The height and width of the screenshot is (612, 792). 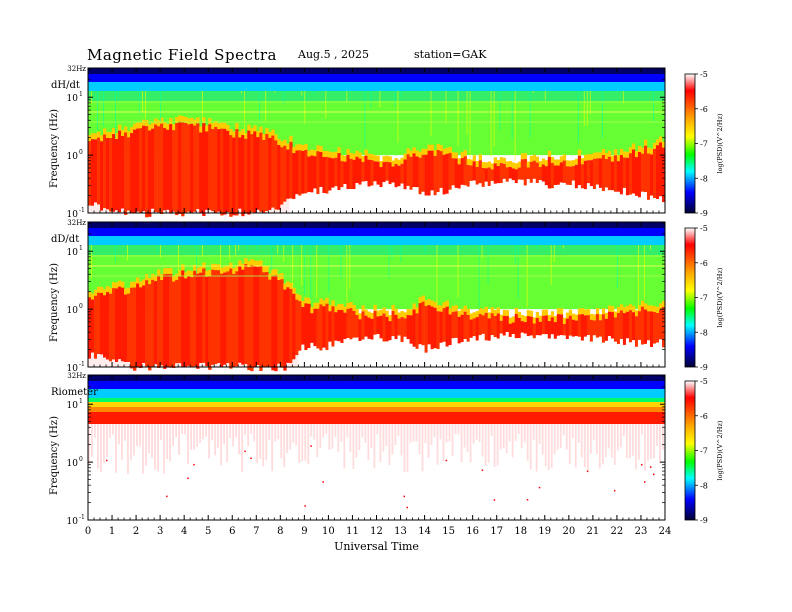 I want to click on y-tick-label: 10, so click(x=73, y=311).